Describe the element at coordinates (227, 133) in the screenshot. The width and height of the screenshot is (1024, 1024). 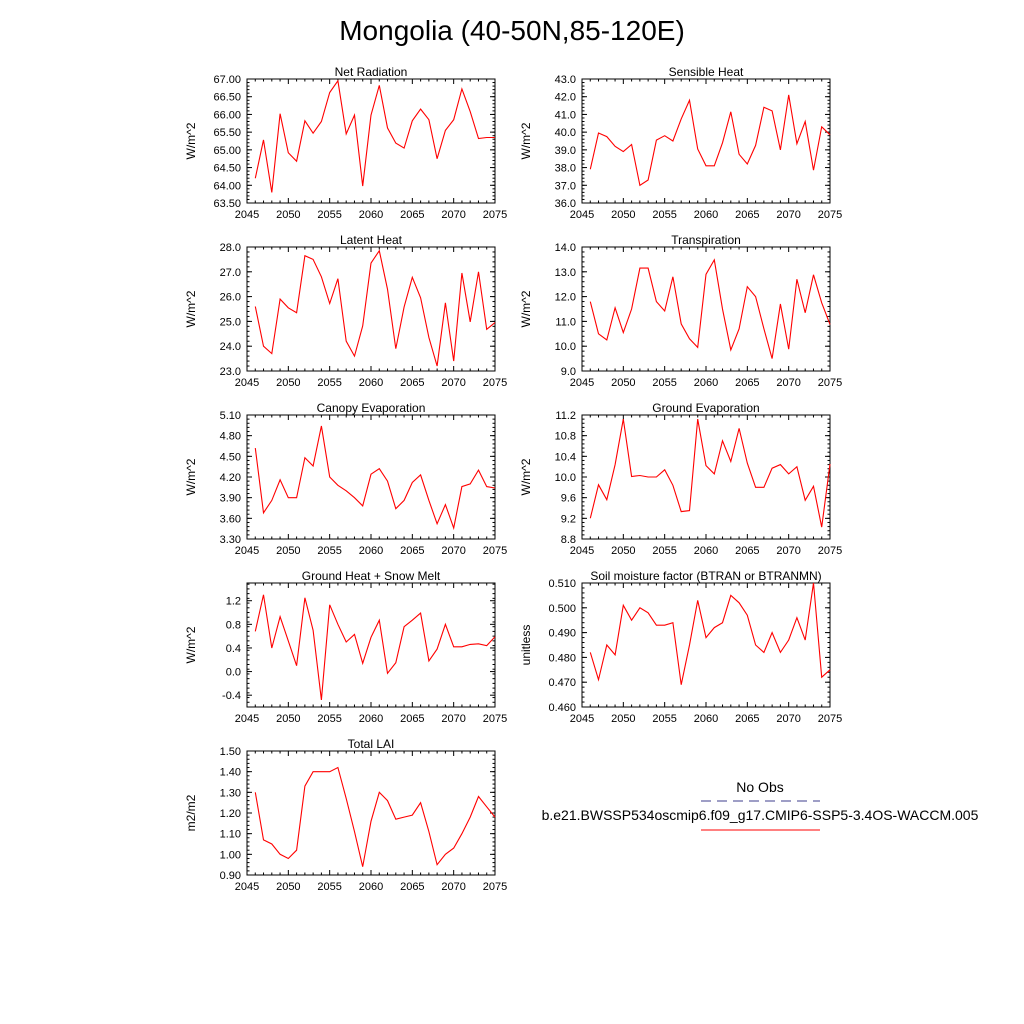
I see `y-tick-label: 65.50` at that location.